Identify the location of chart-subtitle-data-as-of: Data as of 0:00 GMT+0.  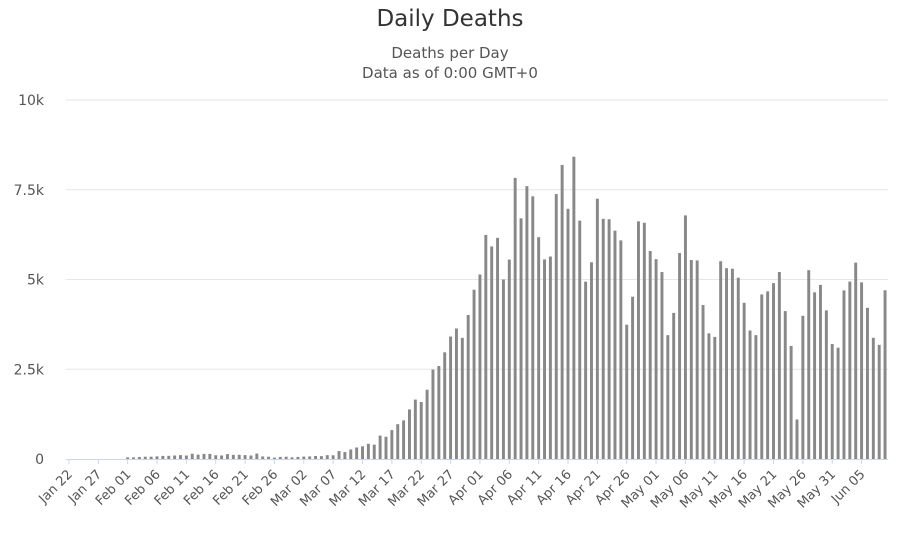
(450, 73).